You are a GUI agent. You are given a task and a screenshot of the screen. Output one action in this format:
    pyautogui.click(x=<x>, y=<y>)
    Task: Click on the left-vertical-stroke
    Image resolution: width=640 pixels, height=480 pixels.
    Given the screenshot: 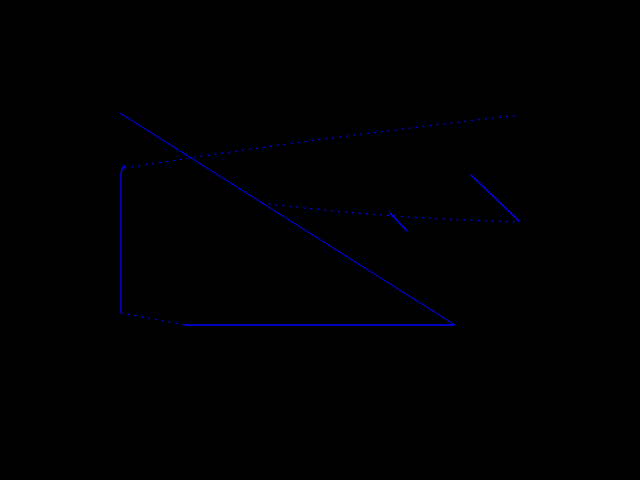 What is the action you would take?
    pyautogui.click(x=123, y=239)
    